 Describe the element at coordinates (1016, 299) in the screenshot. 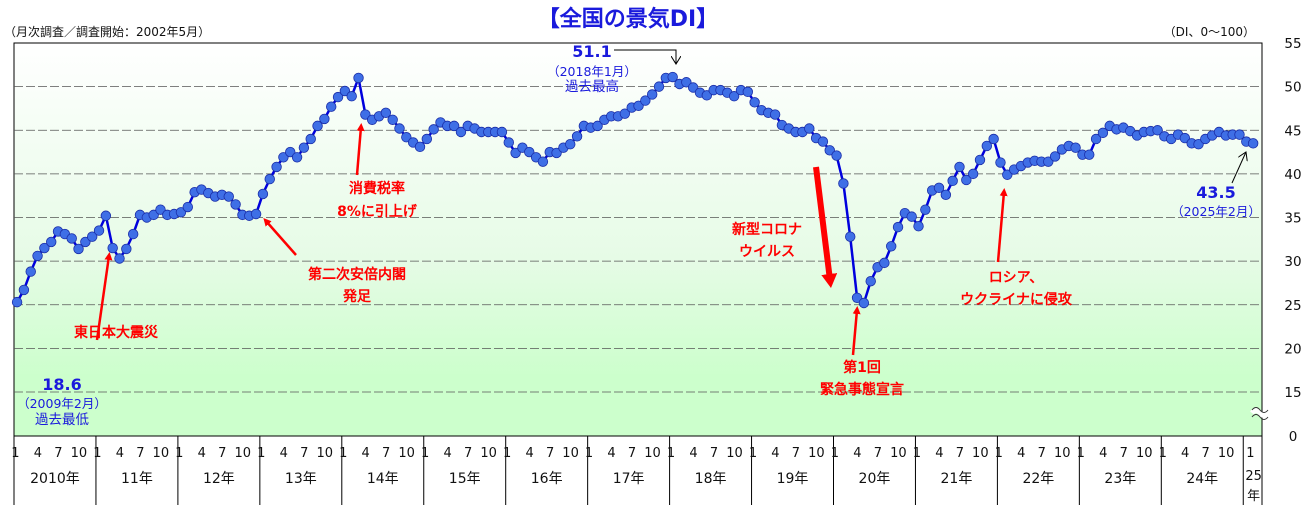

I see `annotation-russia-label-2: ウクライナに侵攻` at that location.